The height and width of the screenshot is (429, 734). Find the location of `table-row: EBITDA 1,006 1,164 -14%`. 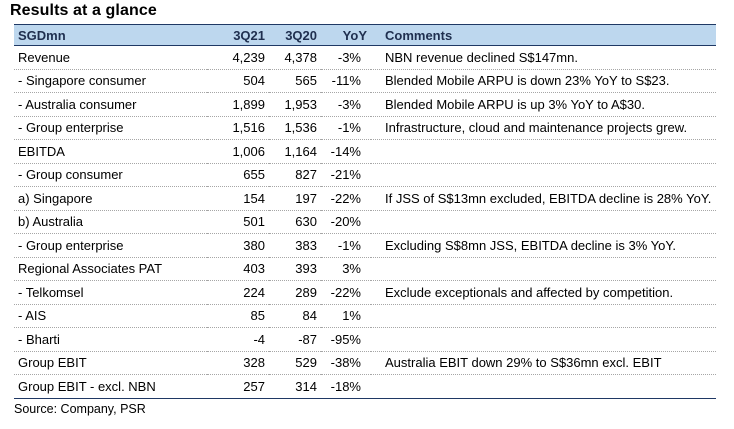

table-row: EBITDA 1,006 1,164 -14% is located at coordinates (365, 151).